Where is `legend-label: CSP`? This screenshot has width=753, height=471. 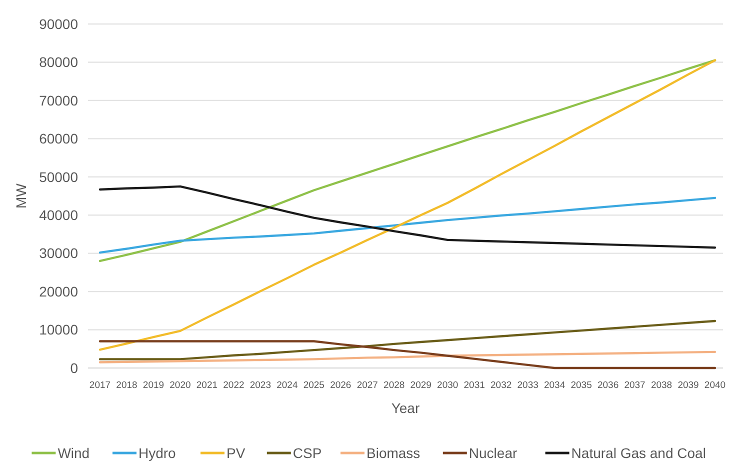
legend-label: CSP is located at coordinates (307, 452).